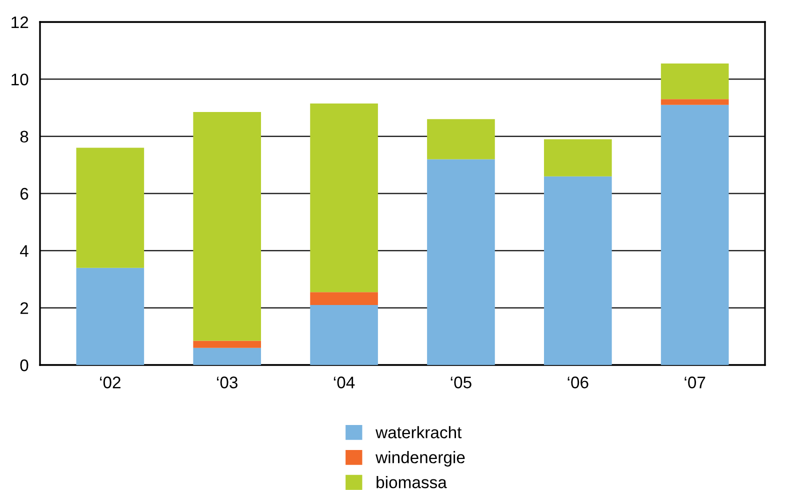 The width and height of the screenshot is (811, 490). I want to click on y-tick-label: 0, so click(24, 365).